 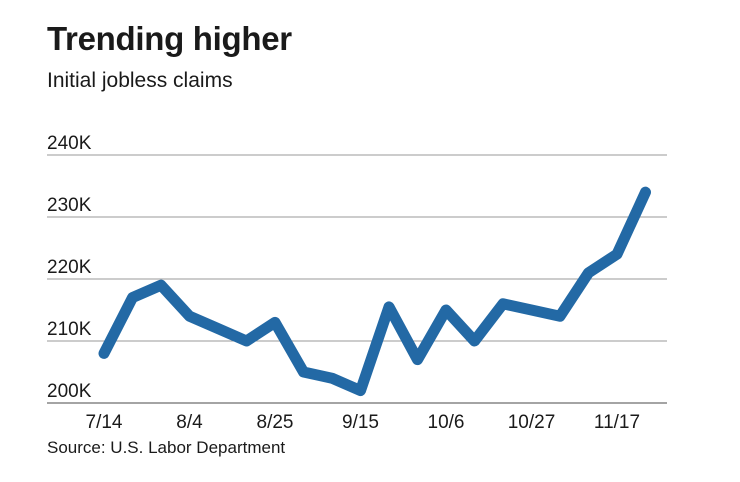 I want to click on x-tick-label: 10/6, so click(x=446, y=422).